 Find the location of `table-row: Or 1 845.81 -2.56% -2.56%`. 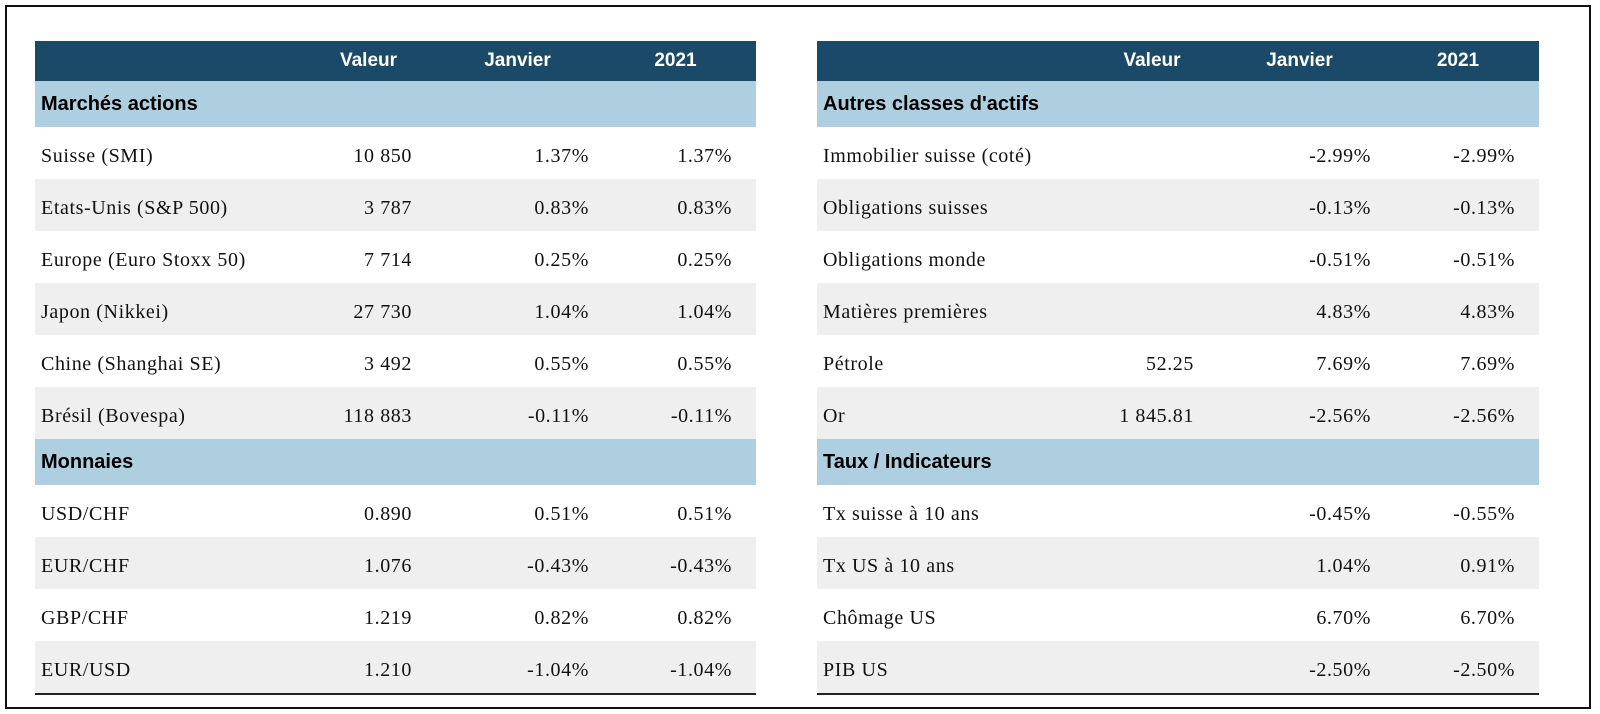

table-row: Or 1 845.81 -2.56% -2.56% is located at coordinates (1178, 413).